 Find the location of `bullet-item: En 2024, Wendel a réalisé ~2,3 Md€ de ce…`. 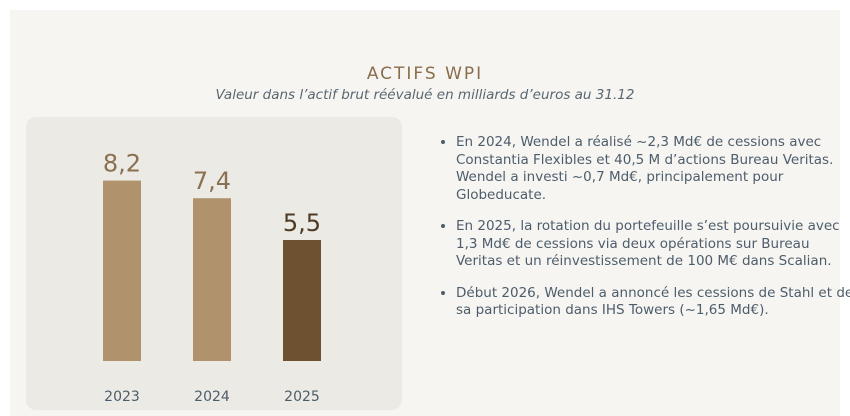

bullet-item: En 2024, Wendel a réalisé ~2,3 Md€ de ce… is located at coordinates (653, 169).